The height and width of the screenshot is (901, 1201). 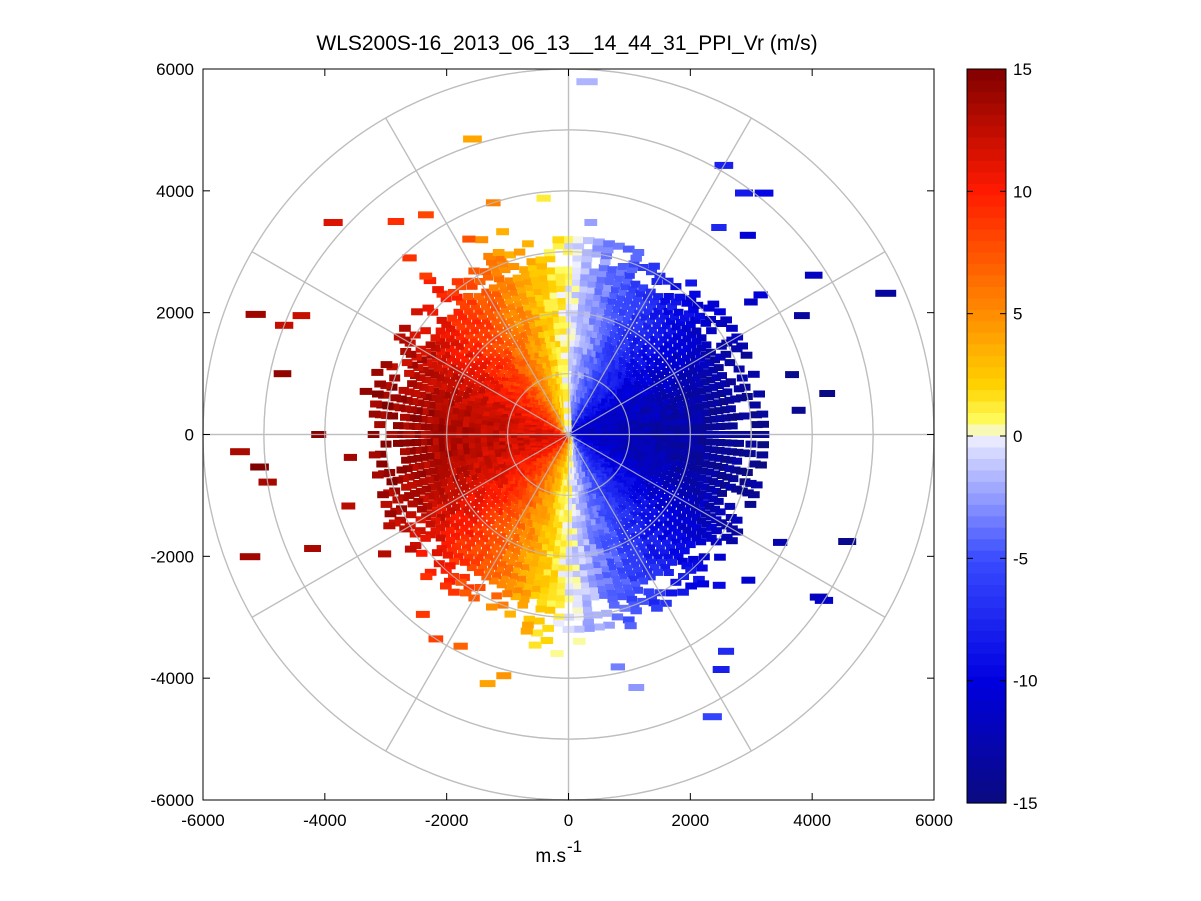 What do you see at coordinates (1025, 803) in the screenshot?
I see `colorbar-tick-label: -15` at bounding box center [1025, 803].